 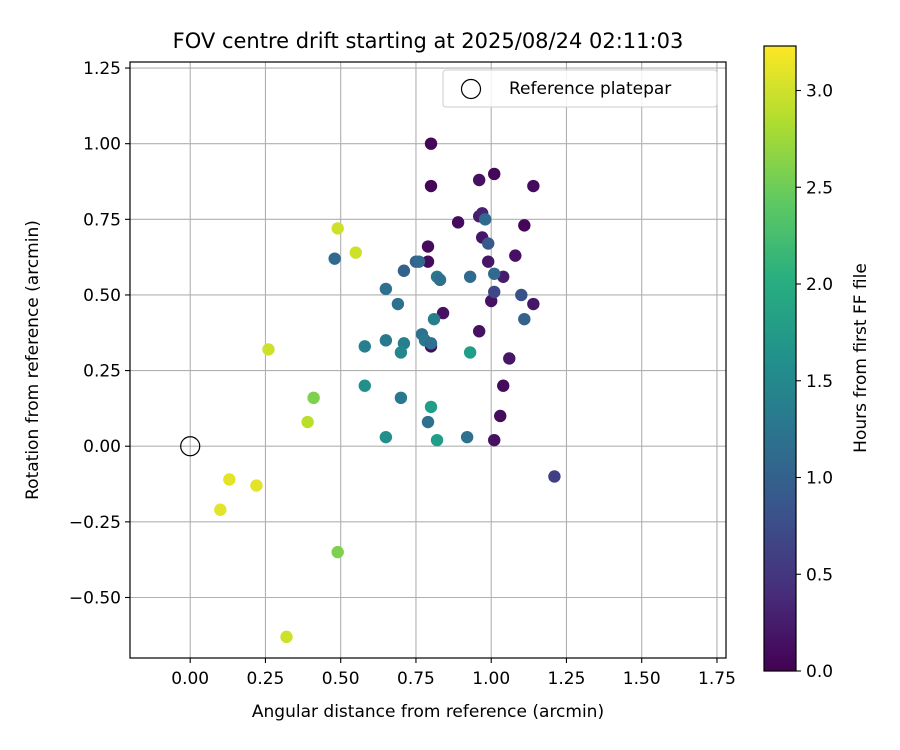 I want to click on colorbar-tick-label: 1.0, so click(x=819, y=479).